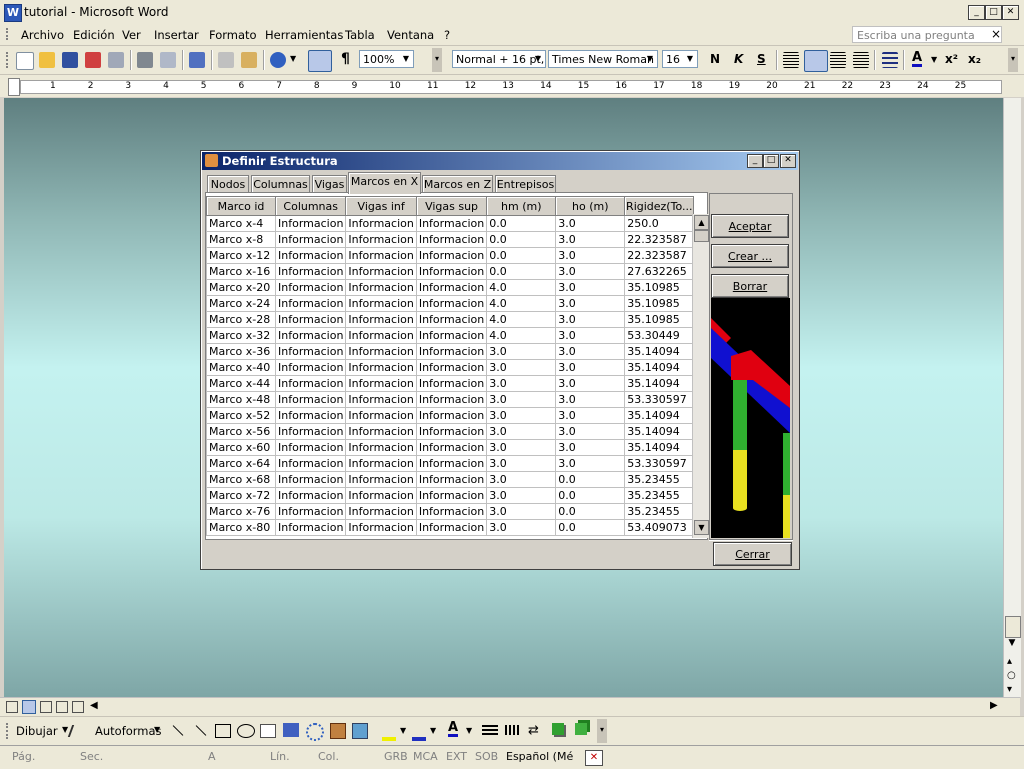  I want to click on line-color-icon, so click(419, 732).